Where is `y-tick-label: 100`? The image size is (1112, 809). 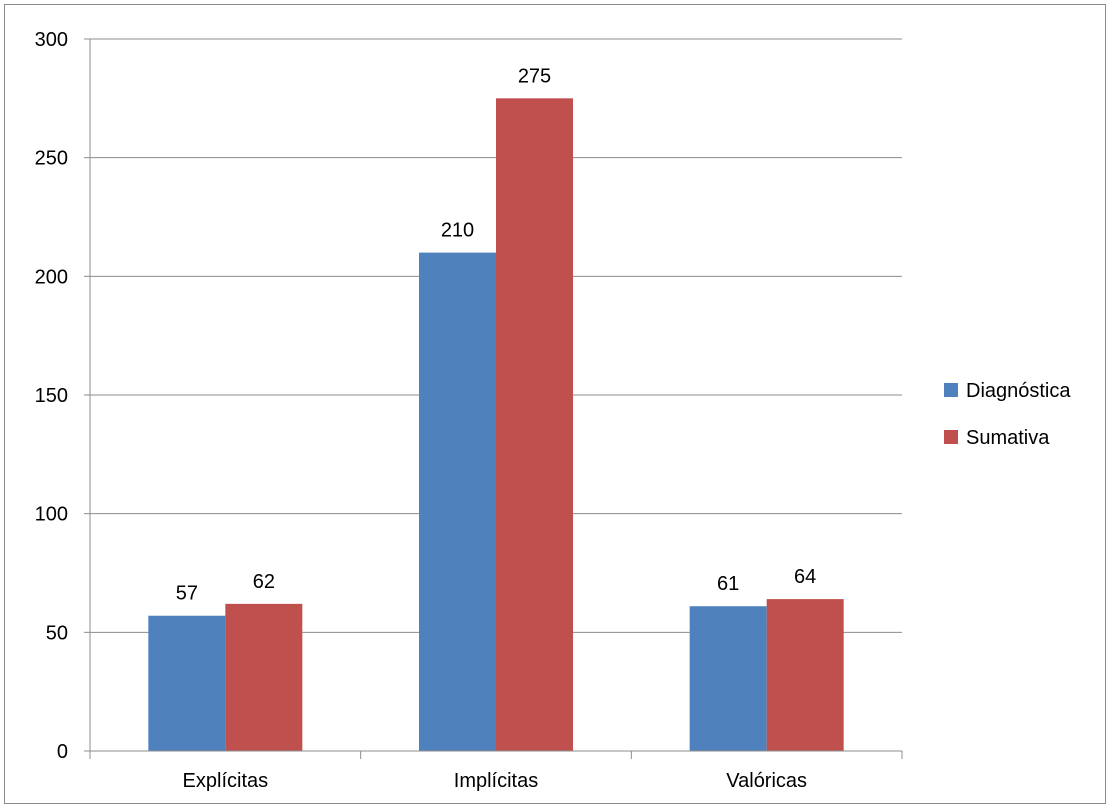 y-tick-label: 100 is located at coordinates (51, 515).